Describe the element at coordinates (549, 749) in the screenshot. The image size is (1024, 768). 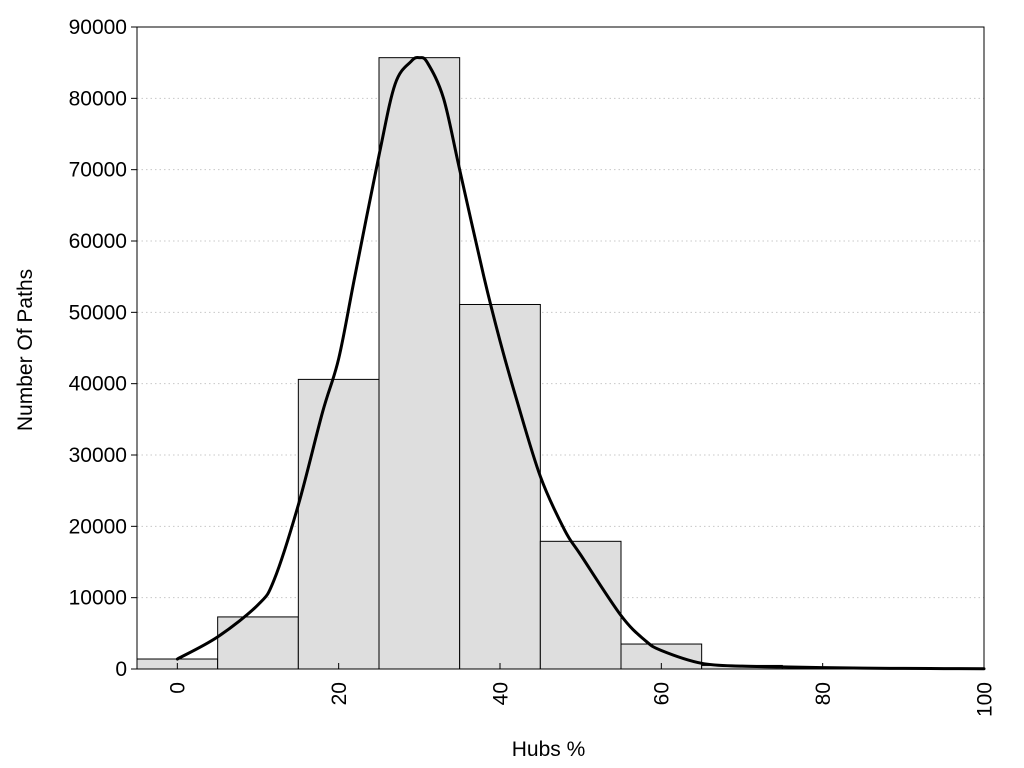
I see `x-axis-label: Hubs %` at that location.